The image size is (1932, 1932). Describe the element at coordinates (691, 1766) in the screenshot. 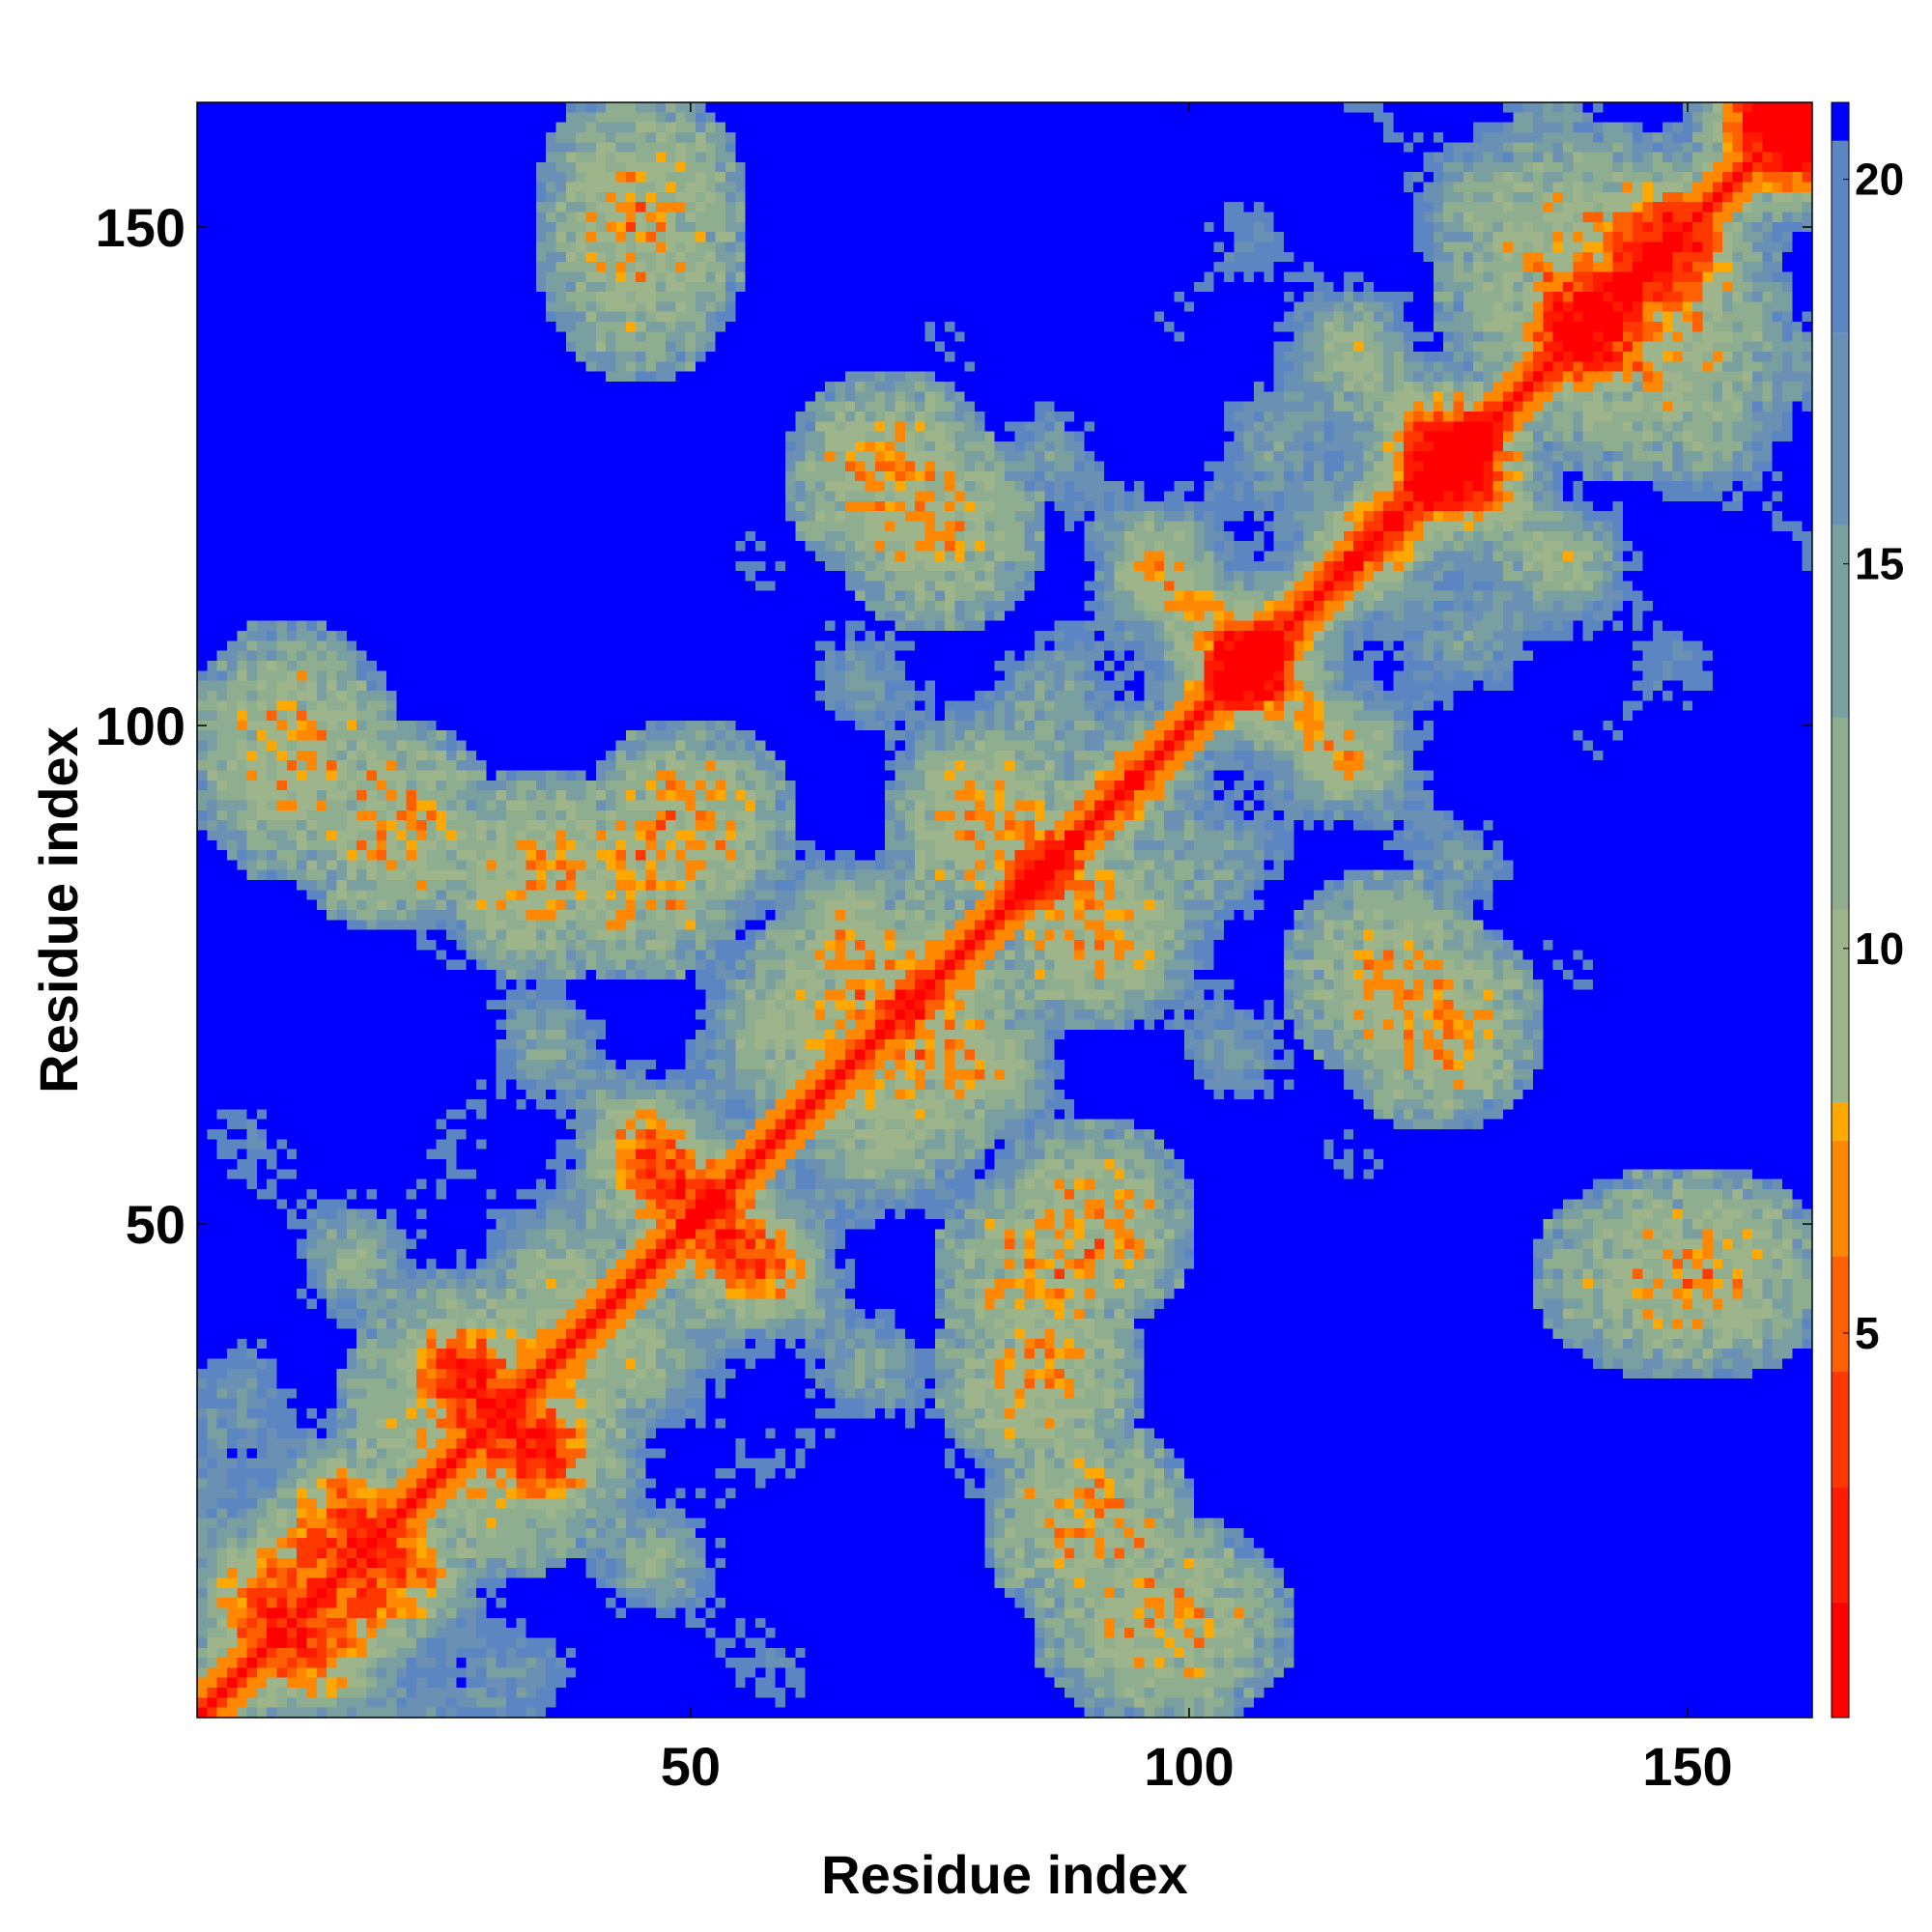

I see `x-tick-label: 50` at that location.